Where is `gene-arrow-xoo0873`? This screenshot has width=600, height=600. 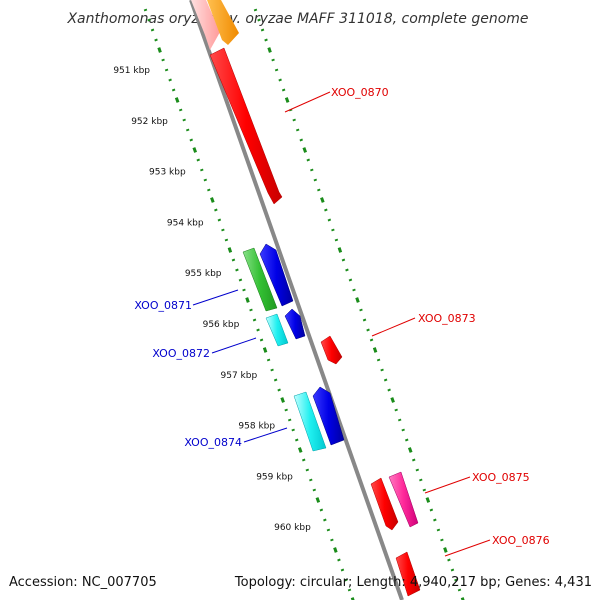
gene-arrow-xoo0873 is located at coordinates (331, 350).